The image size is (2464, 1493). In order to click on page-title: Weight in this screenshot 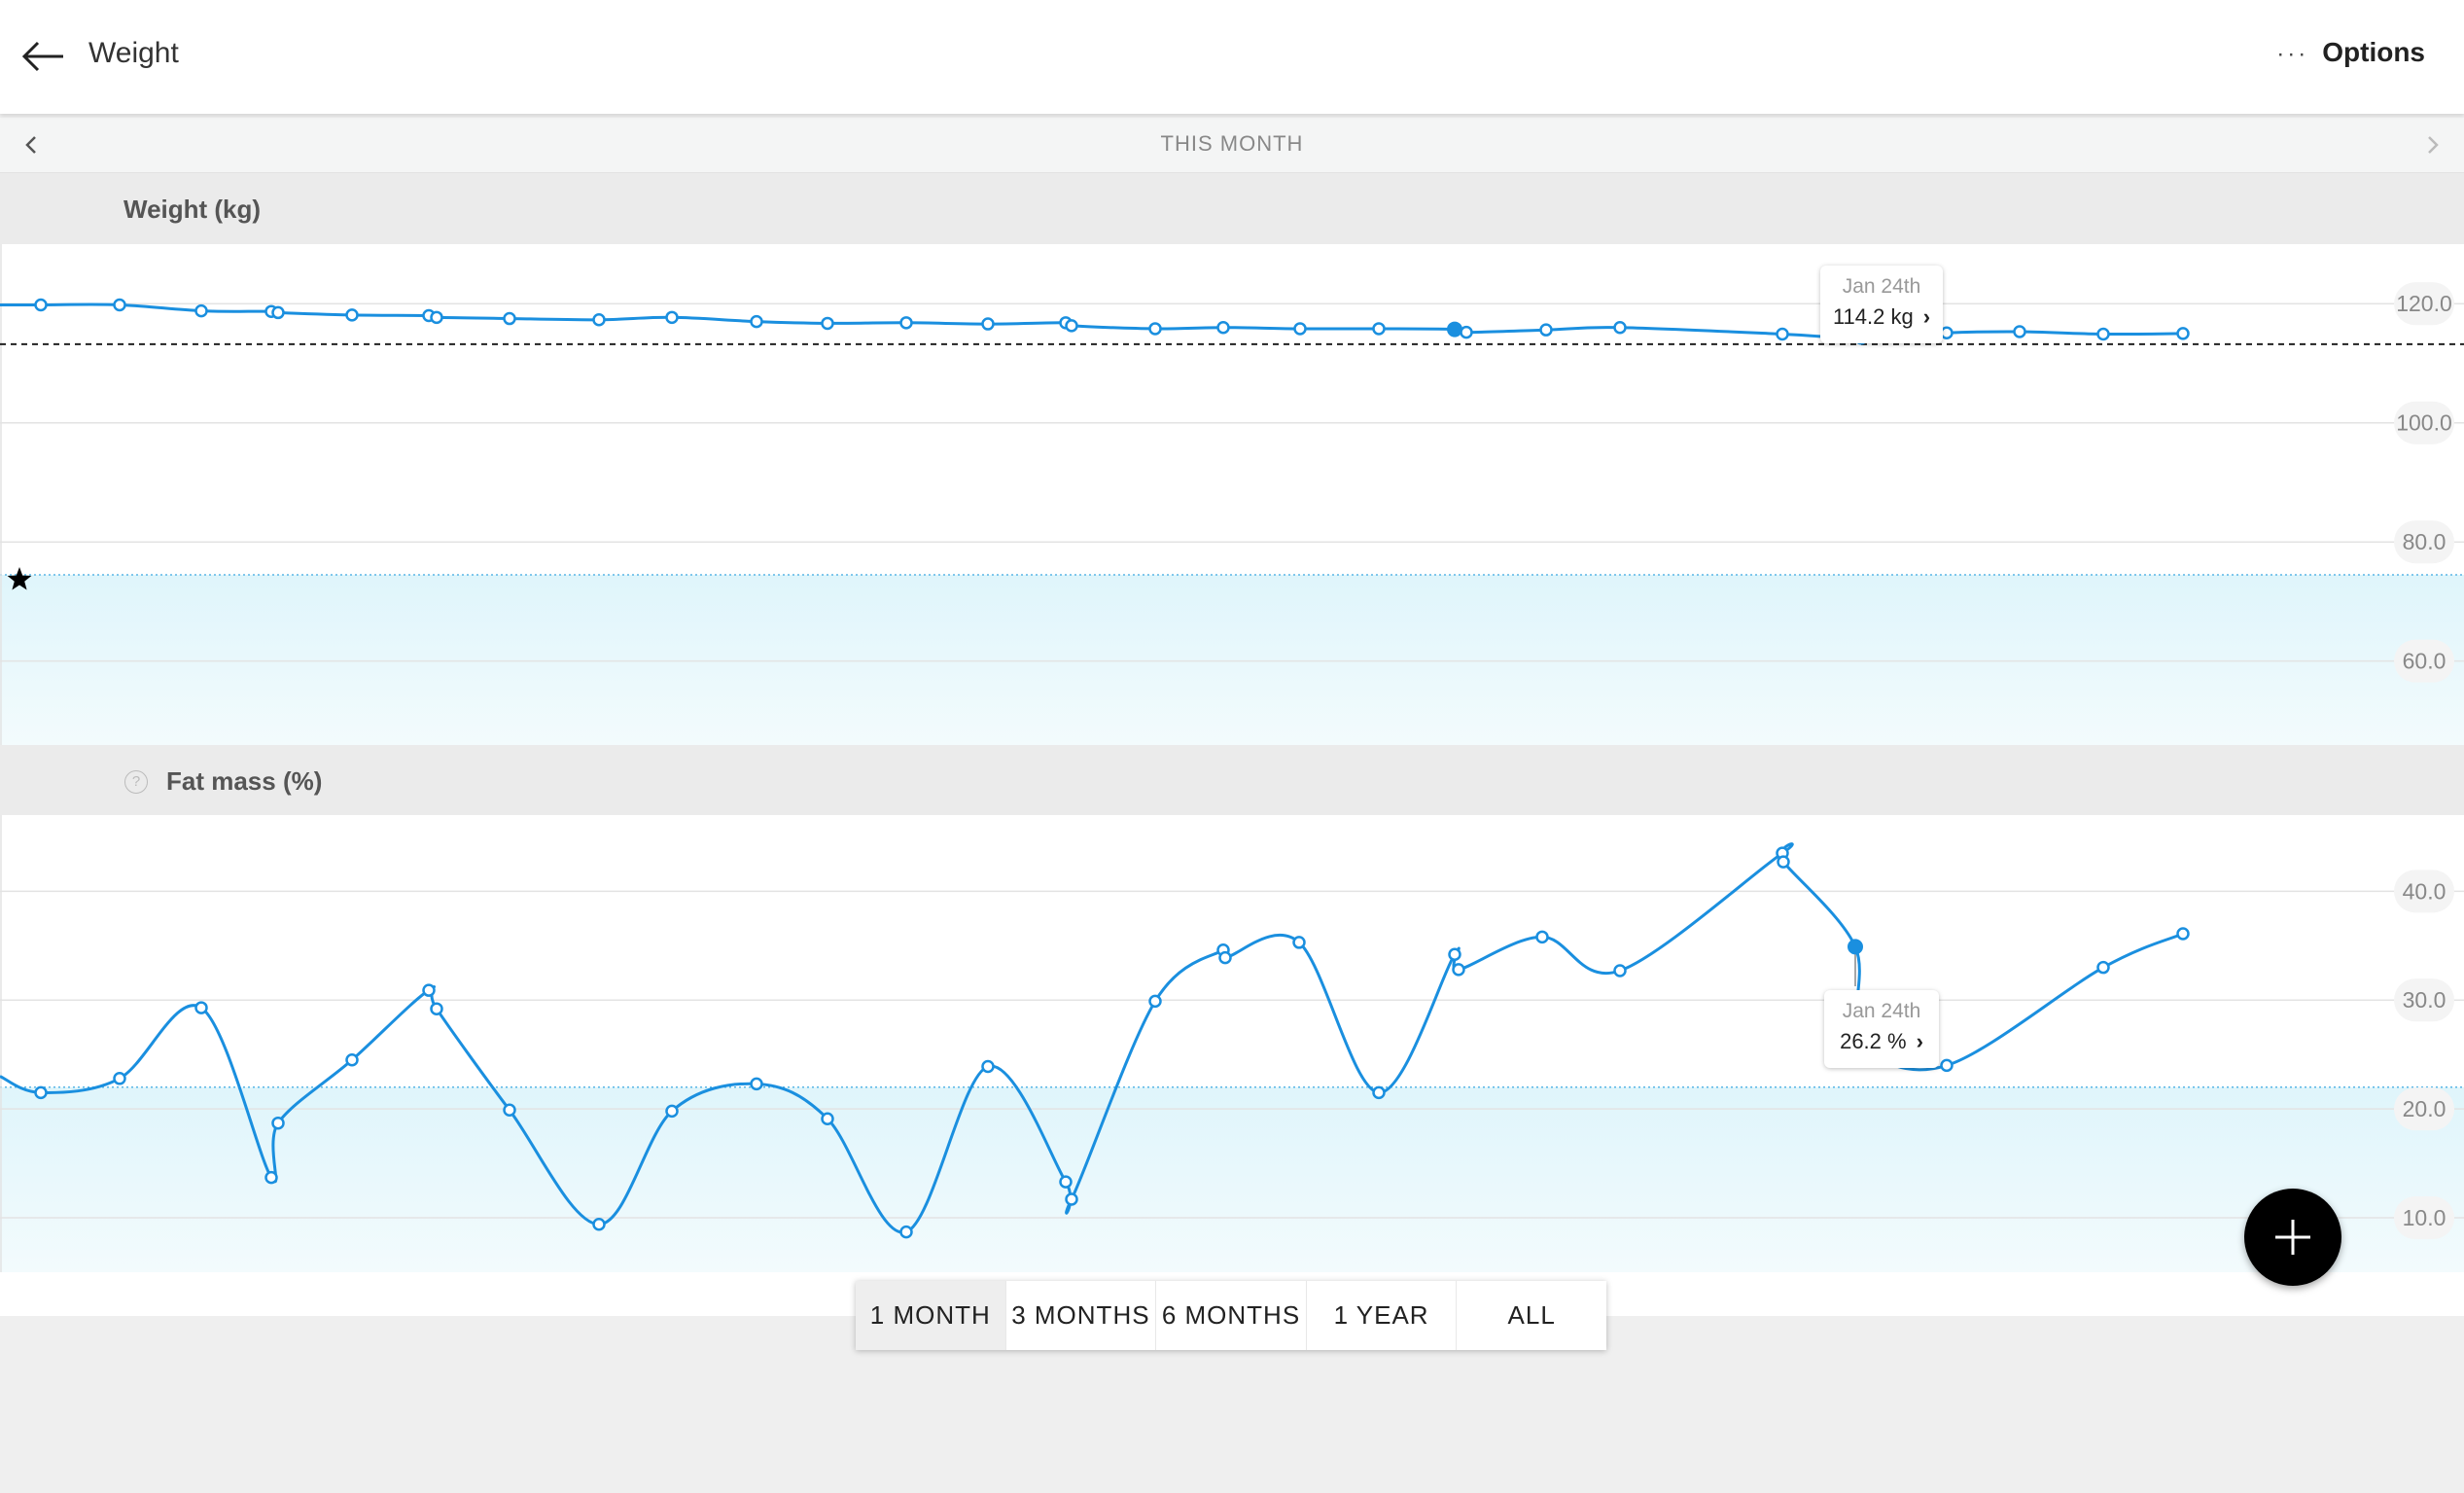, I will do `click(133, 53)`.